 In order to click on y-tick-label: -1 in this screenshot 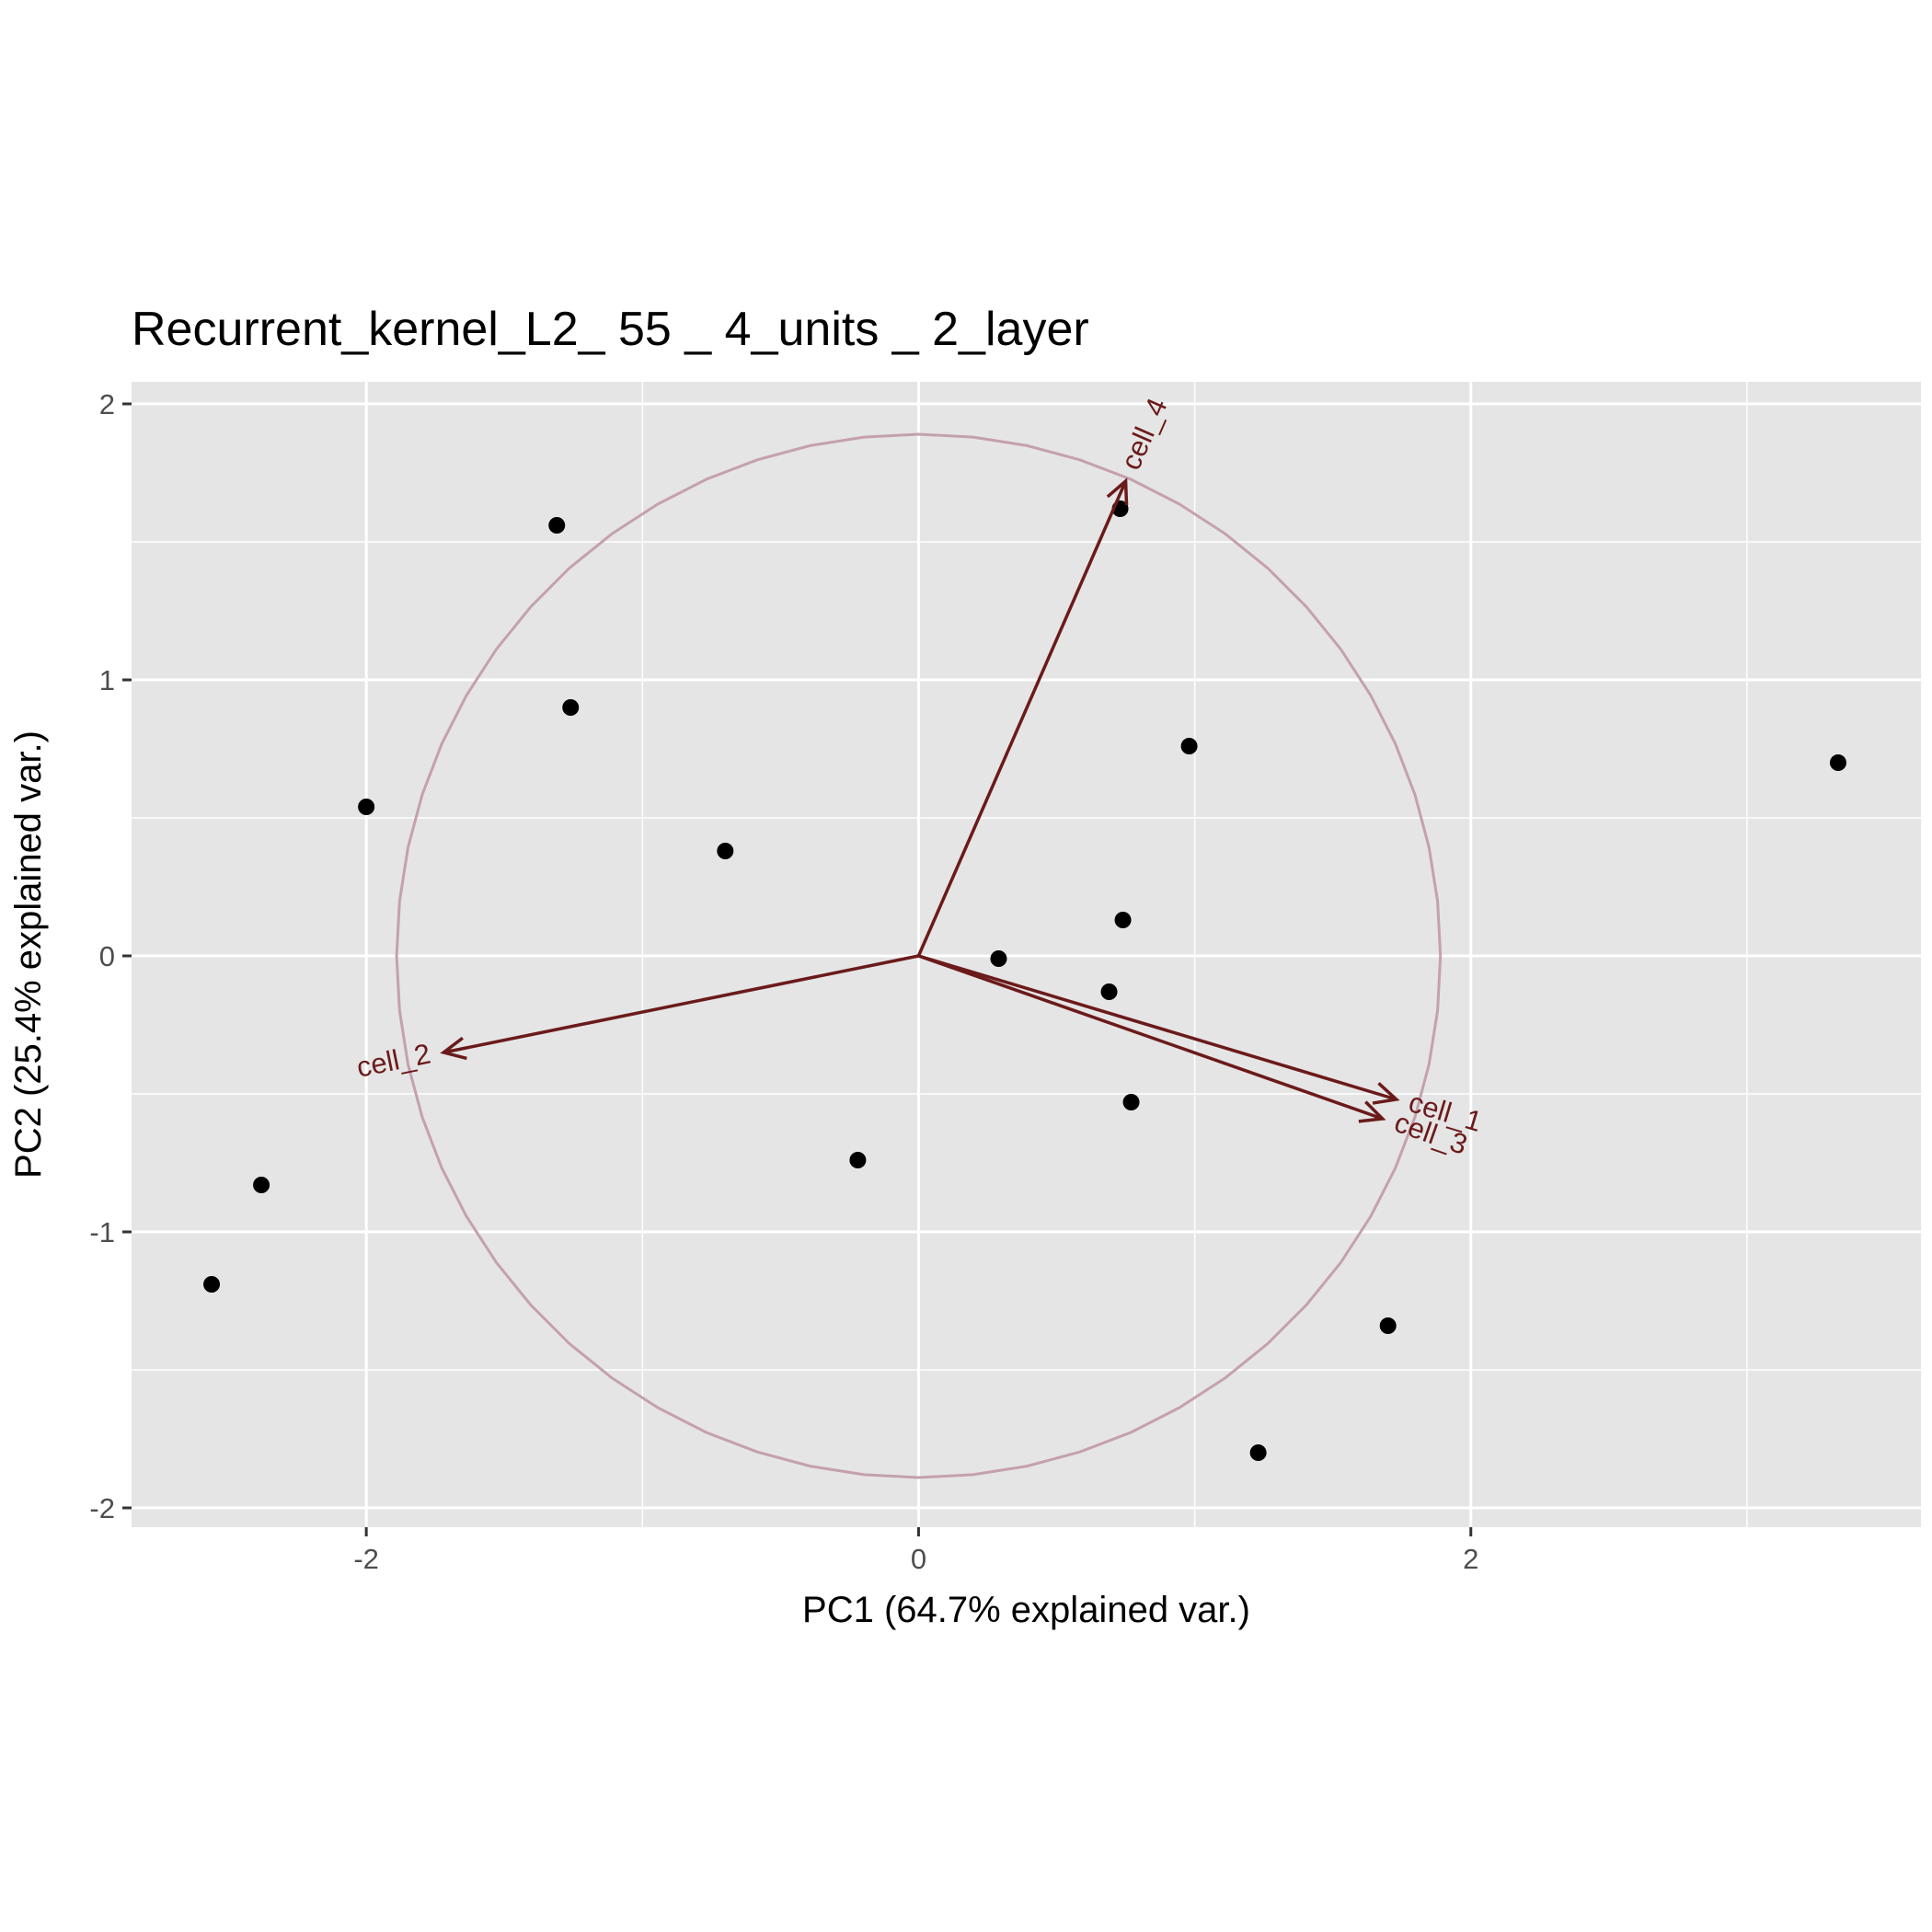, I will do `click(102, 1232)`.